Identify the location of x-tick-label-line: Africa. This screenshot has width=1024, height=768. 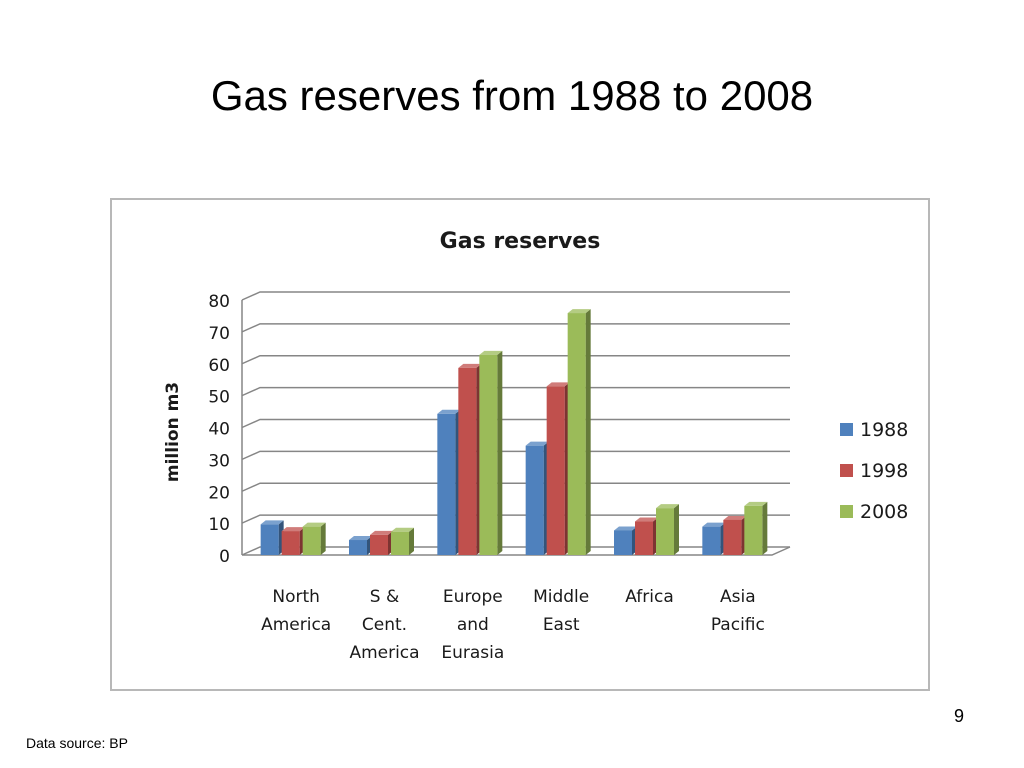
(649, 597).